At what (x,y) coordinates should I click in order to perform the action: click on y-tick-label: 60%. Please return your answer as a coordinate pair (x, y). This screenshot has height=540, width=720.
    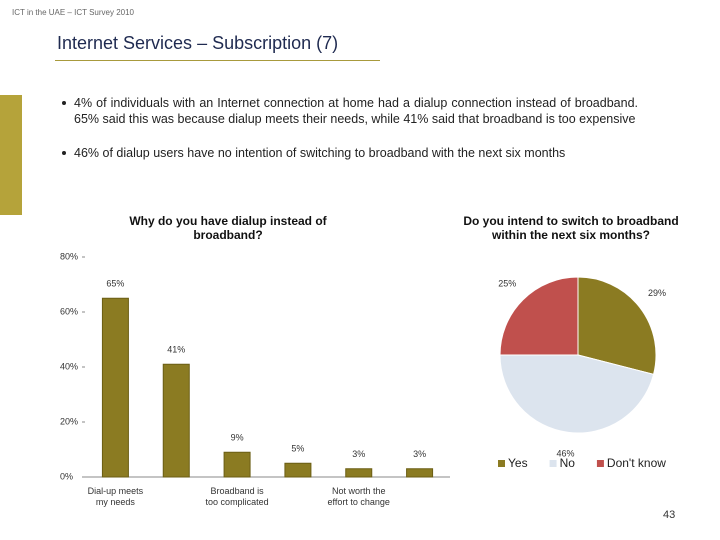
    Looking at the image, I should click on (69, 311).